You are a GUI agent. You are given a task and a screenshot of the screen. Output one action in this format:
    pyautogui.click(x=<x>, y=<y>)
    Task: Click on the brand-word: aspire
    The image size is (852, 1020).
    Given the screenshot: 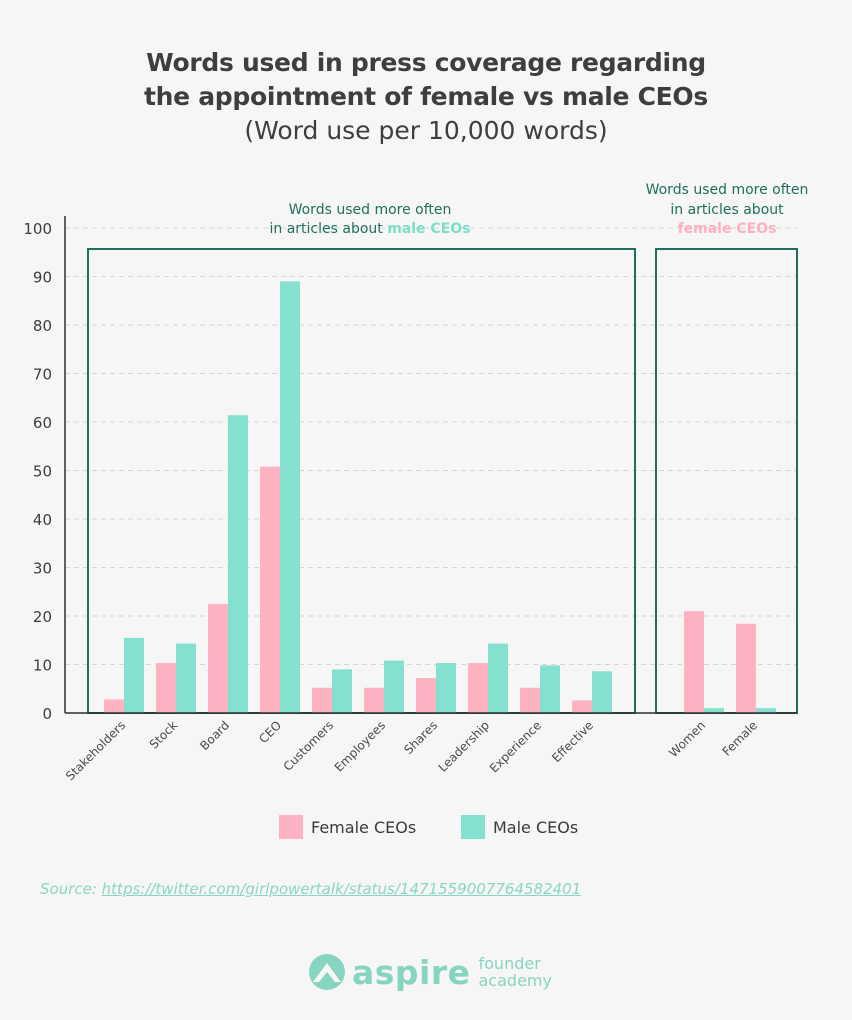 What is the action you would take?
    pyautogui.click(x=411, y=972)
    